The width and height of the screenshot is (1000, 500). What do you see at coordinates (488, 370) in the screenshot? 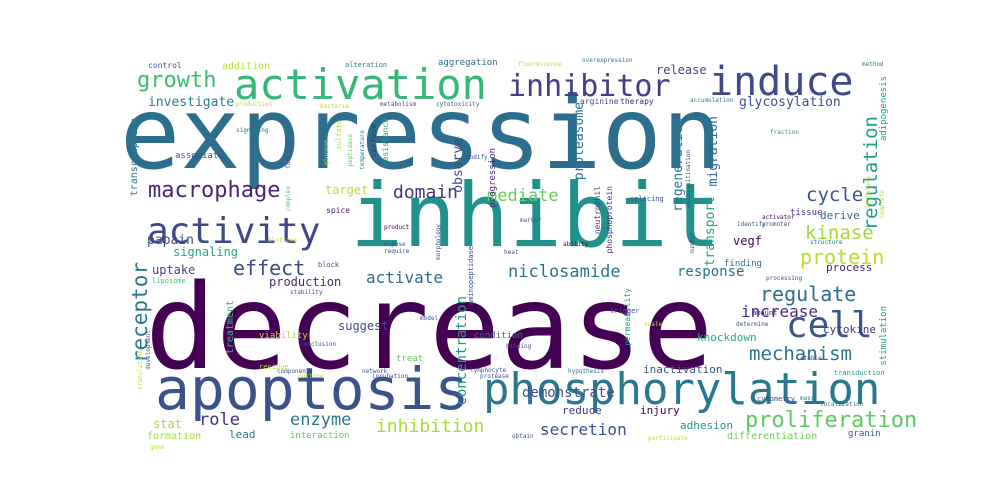
I see `cloud-word: lymphocyte` at bounding box center [488, 370].